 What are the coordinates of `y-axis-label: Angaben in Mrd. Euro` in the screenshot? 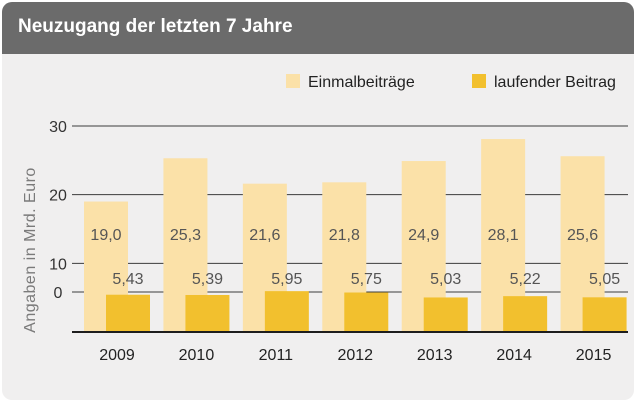 It's located at (30, 250).